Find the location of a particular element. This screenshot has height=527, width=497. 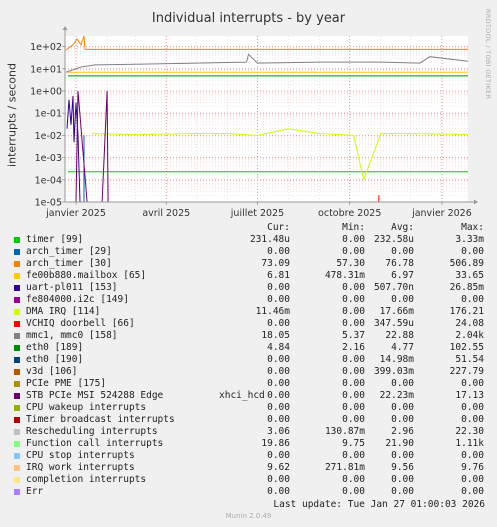

legend-value-min: 2.16 is located at coordinates (353, 347).